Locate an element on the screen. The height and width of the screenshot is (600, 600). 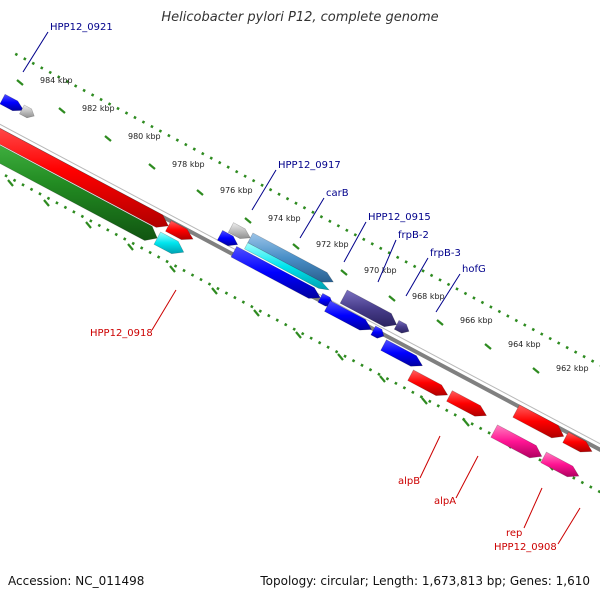
tick-label: 964 kbp is located at coordinates (524, 344).